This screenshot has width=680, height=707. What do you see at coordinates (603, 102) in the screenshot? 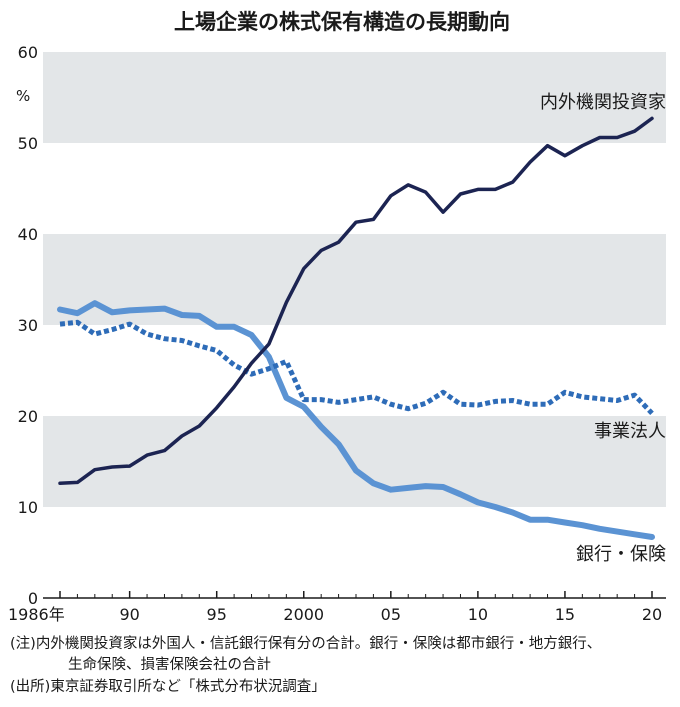
I see `series-label-institutional: 内外機関投資家` at bounding box center [603, 102].